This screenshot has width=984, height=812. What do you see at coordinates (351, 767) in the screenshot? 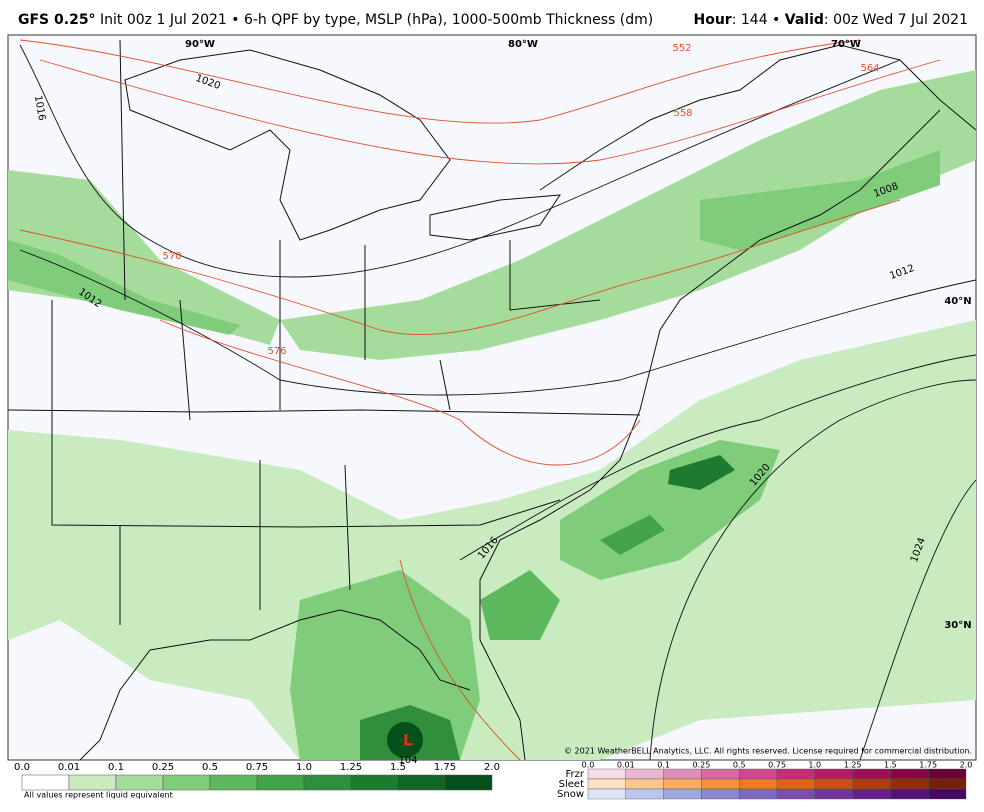
I see `qpf-label: 1.25` at bounding box center [351, 767].